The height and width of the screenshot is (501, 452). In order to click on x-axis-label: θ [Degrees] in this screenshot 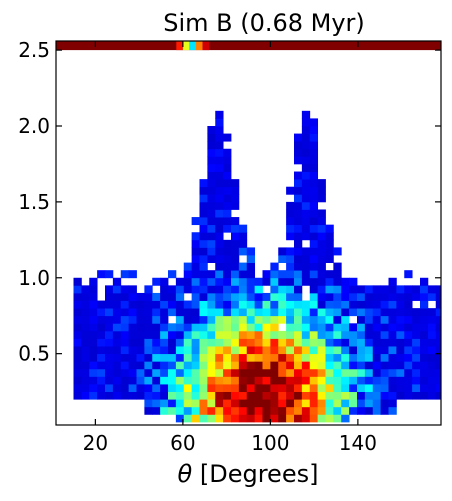, I will do `click(248, 474)`.